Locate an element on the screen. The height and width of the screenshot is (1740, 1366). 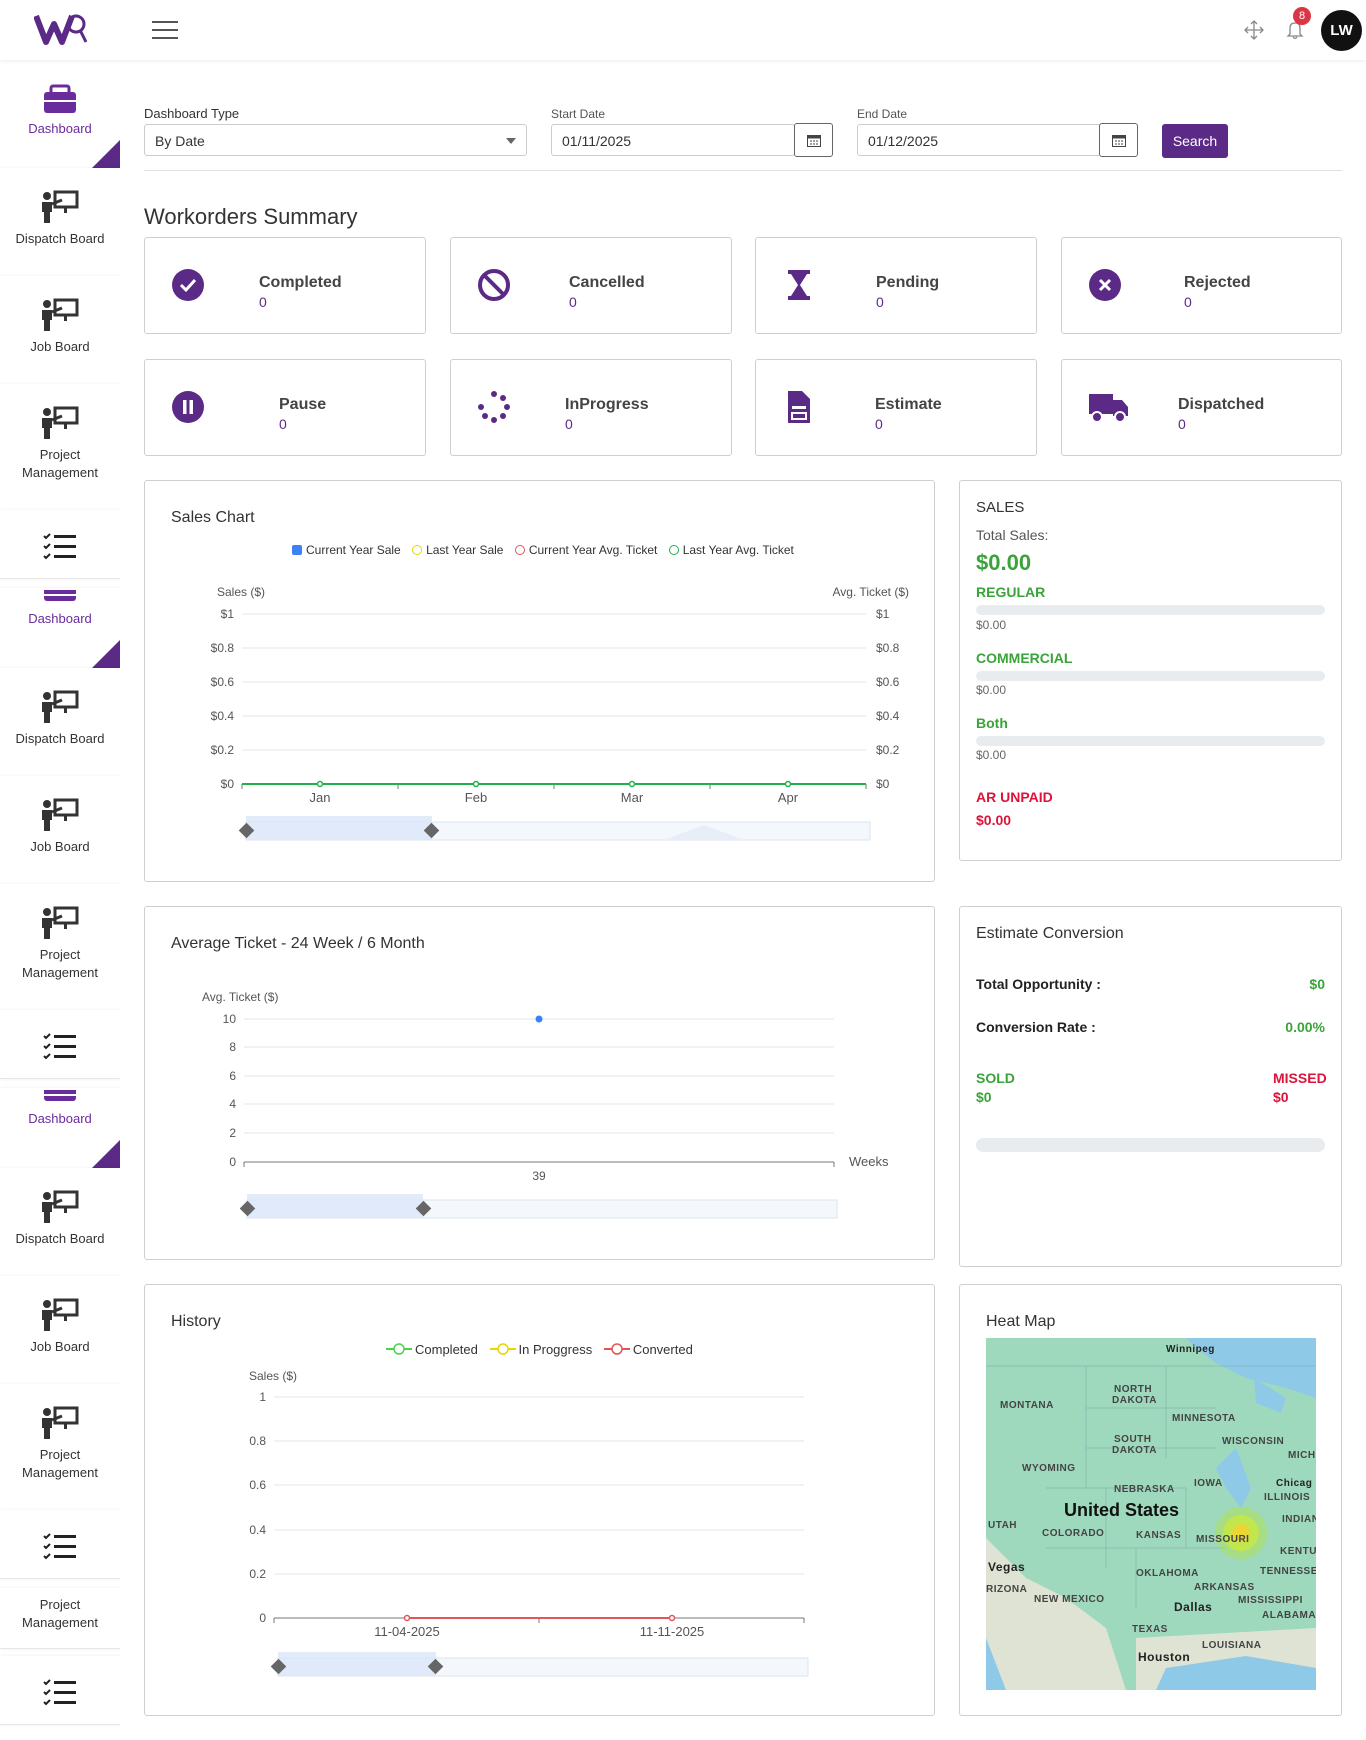
stat-card-inprogress: InProgress 0 is located at coordinates (591, 407).